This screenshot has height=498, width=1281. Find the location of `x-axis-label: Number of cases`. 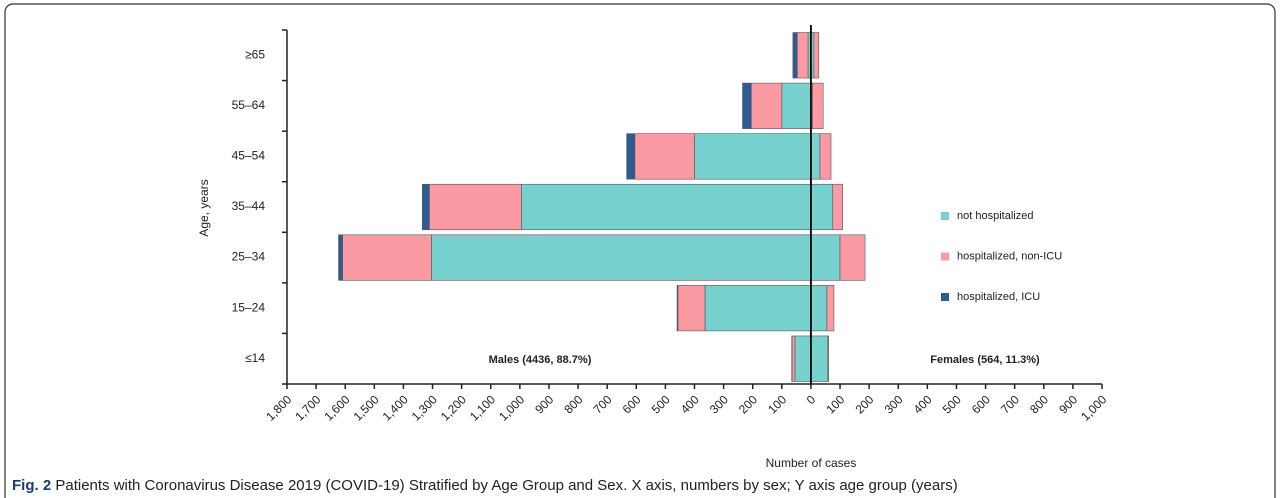

x-axis-label: Number of cases is located at coordinates (811, 463).